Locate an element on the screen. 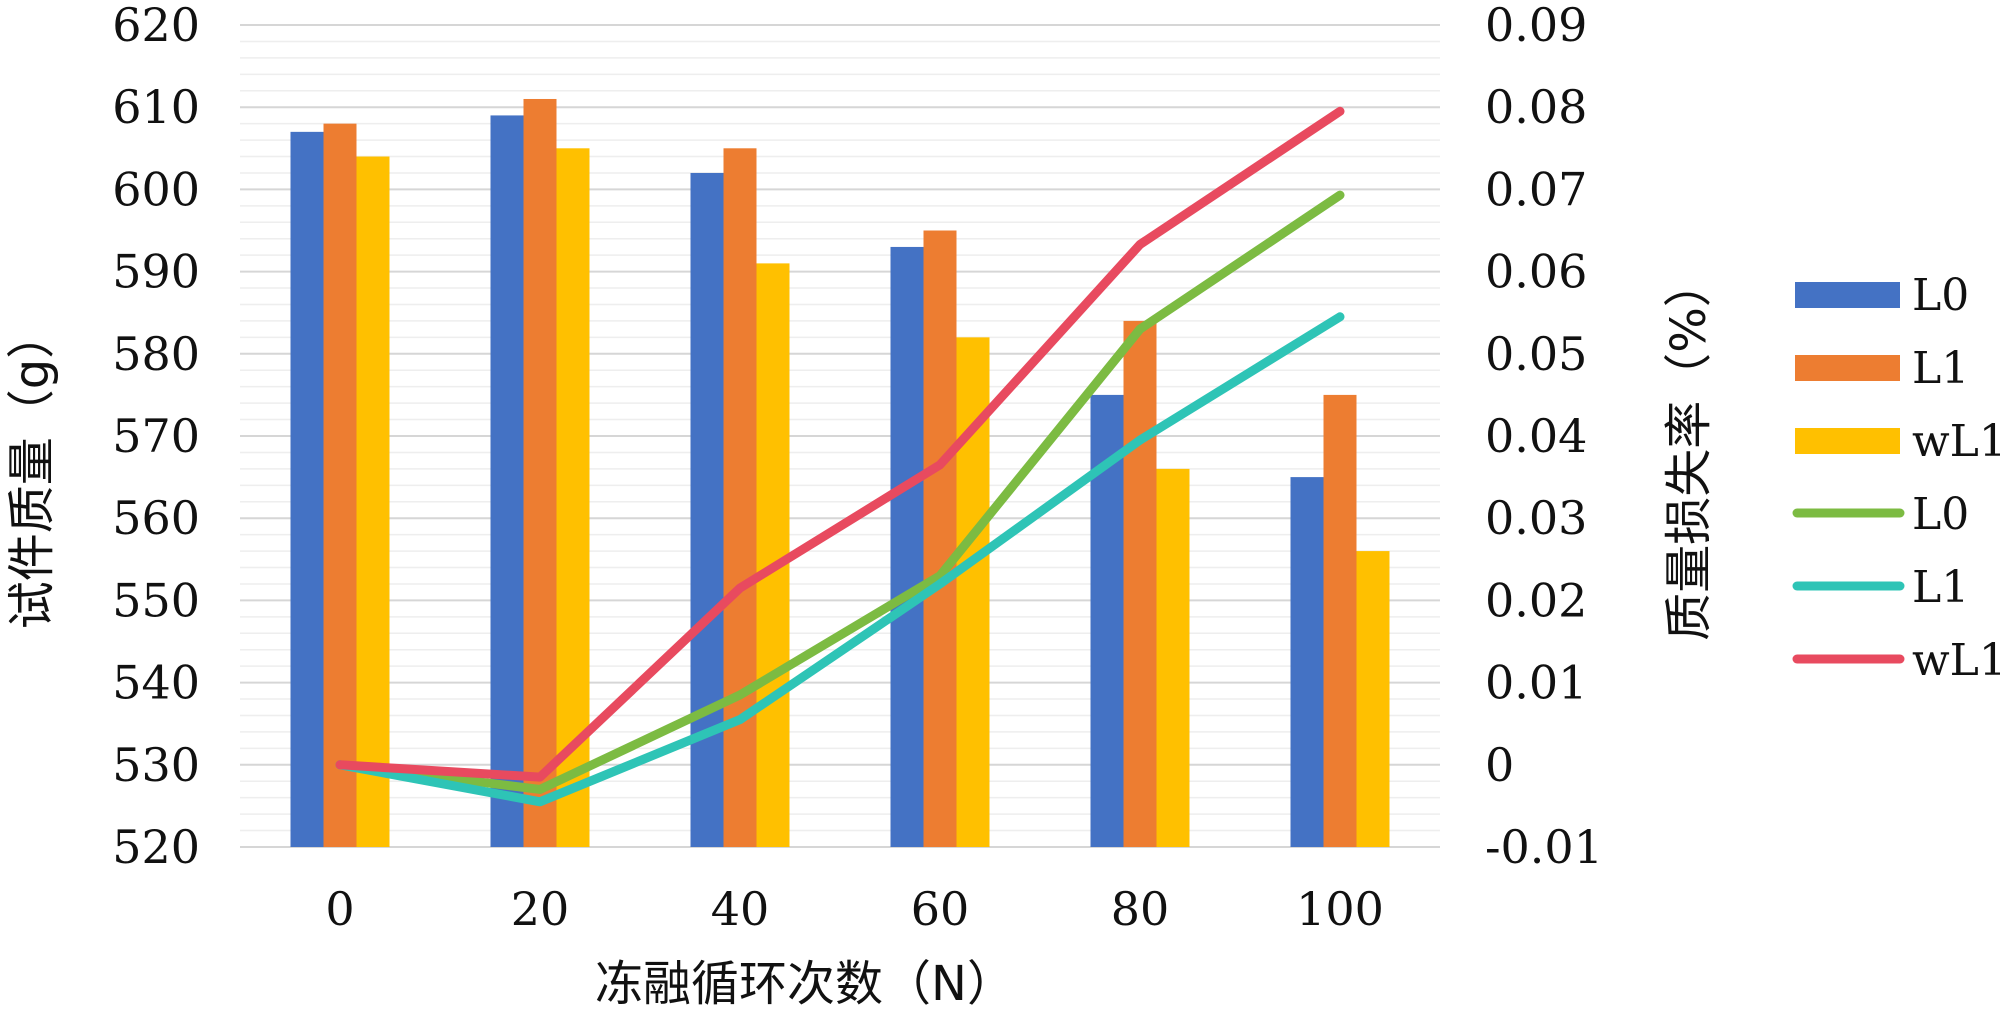 This screenshot has width=2000, height=1022. y-tick-label: 560 is located at coordinates (156, 518).